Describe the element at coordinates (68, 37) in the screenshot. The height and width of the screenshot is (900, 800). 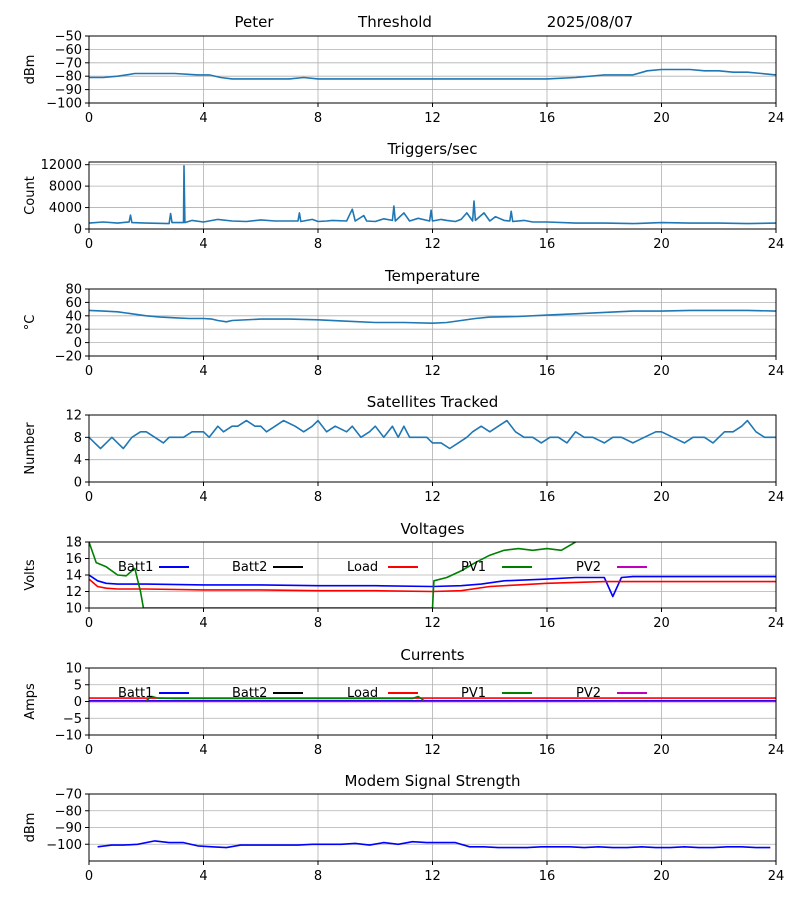
I see `y-tick-label: −50` at that location.